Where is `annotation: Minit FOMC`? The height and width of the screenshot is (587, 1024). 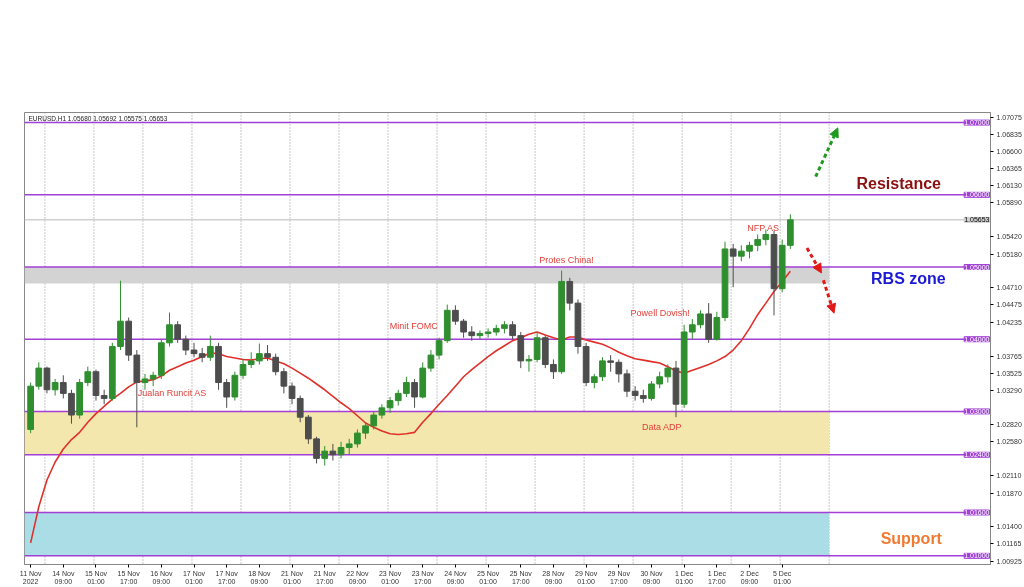
annotation: Minit FOMC is located at coordinates (414, 326).